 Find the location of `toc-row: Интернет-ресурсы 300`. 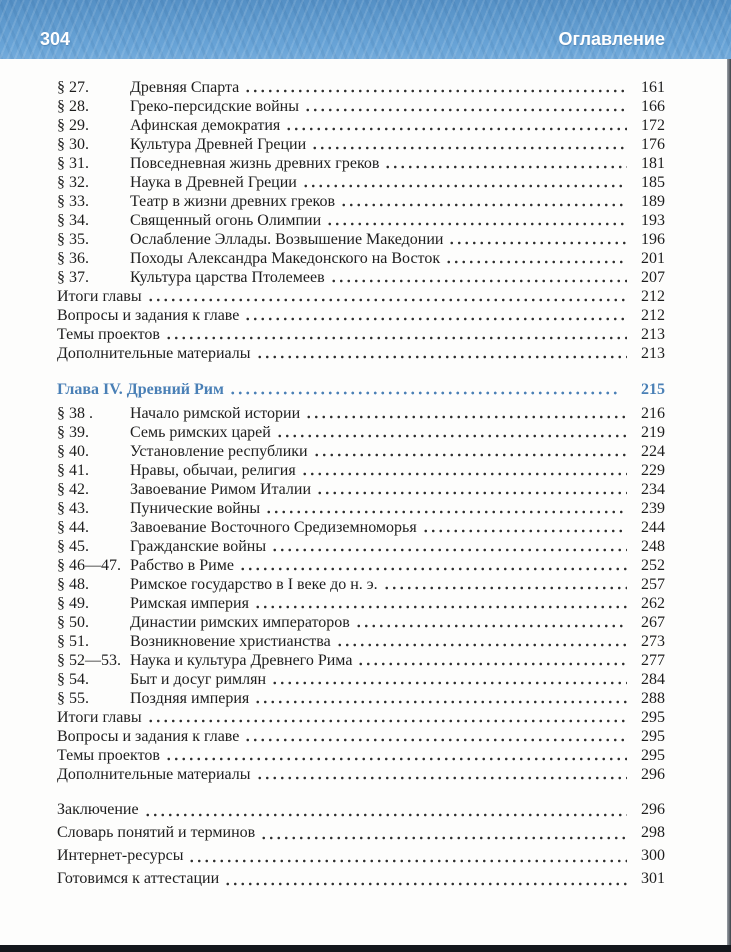

toc-row: Интернет-ресурсы 300 is located at coordinates (361, 855).